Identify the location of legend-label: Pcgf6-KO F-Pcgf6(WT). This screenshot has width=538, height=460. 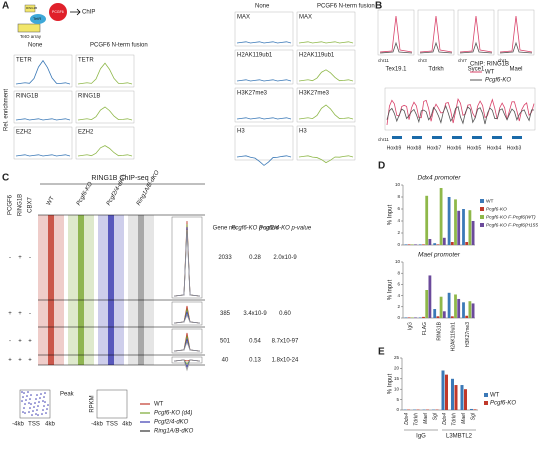
(511, 217).